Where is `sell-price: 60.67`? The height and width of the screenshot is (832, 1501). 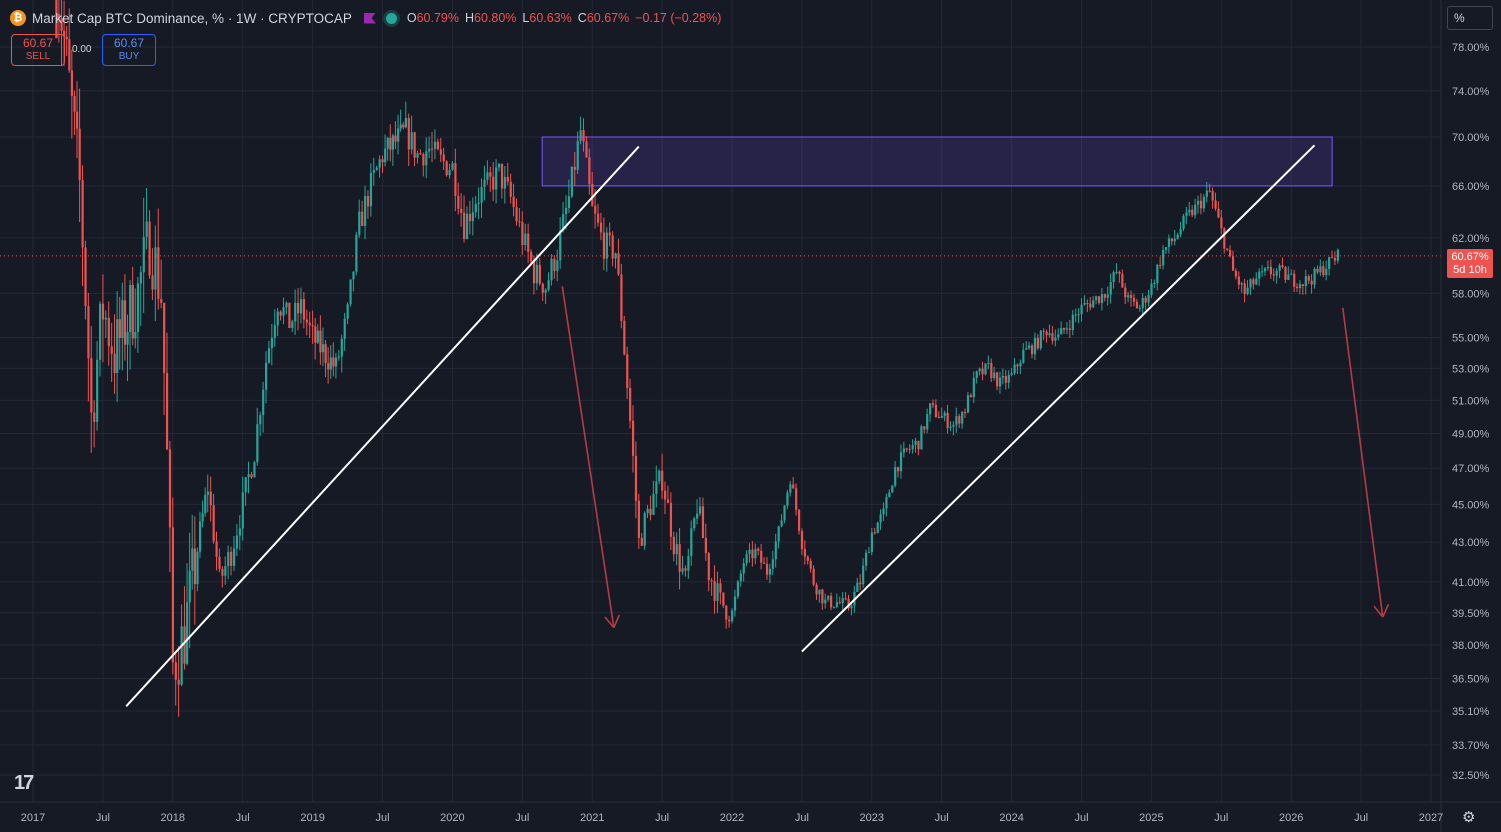 sell-price: 60.67 is located at coordinates (38, 43).